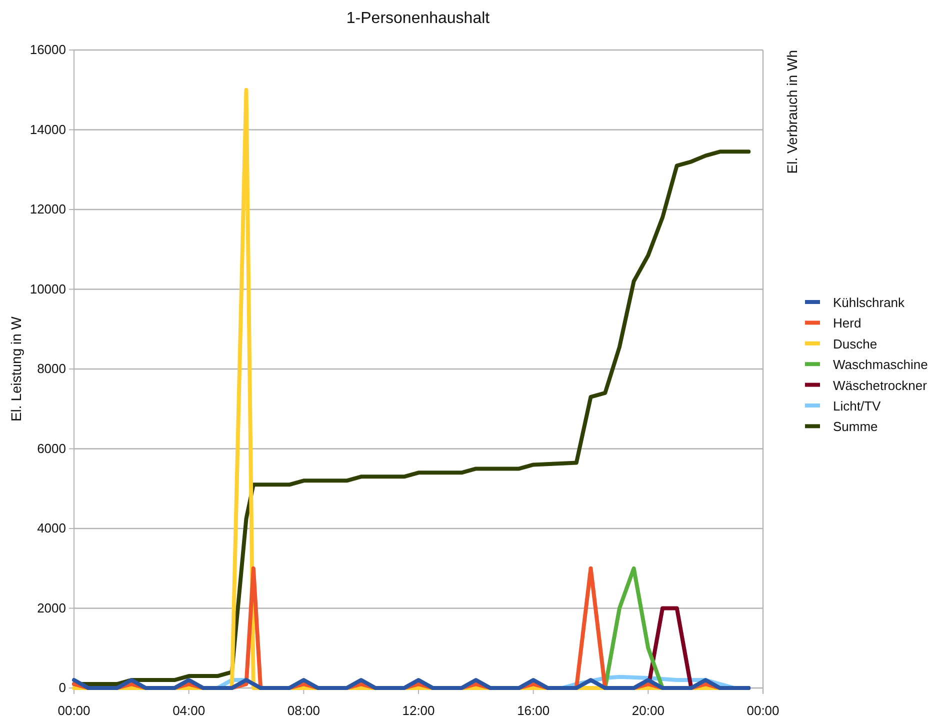 This screenshot has height=722, width=935. I want to click on y-tick-label: 4000, so click(51, 528).